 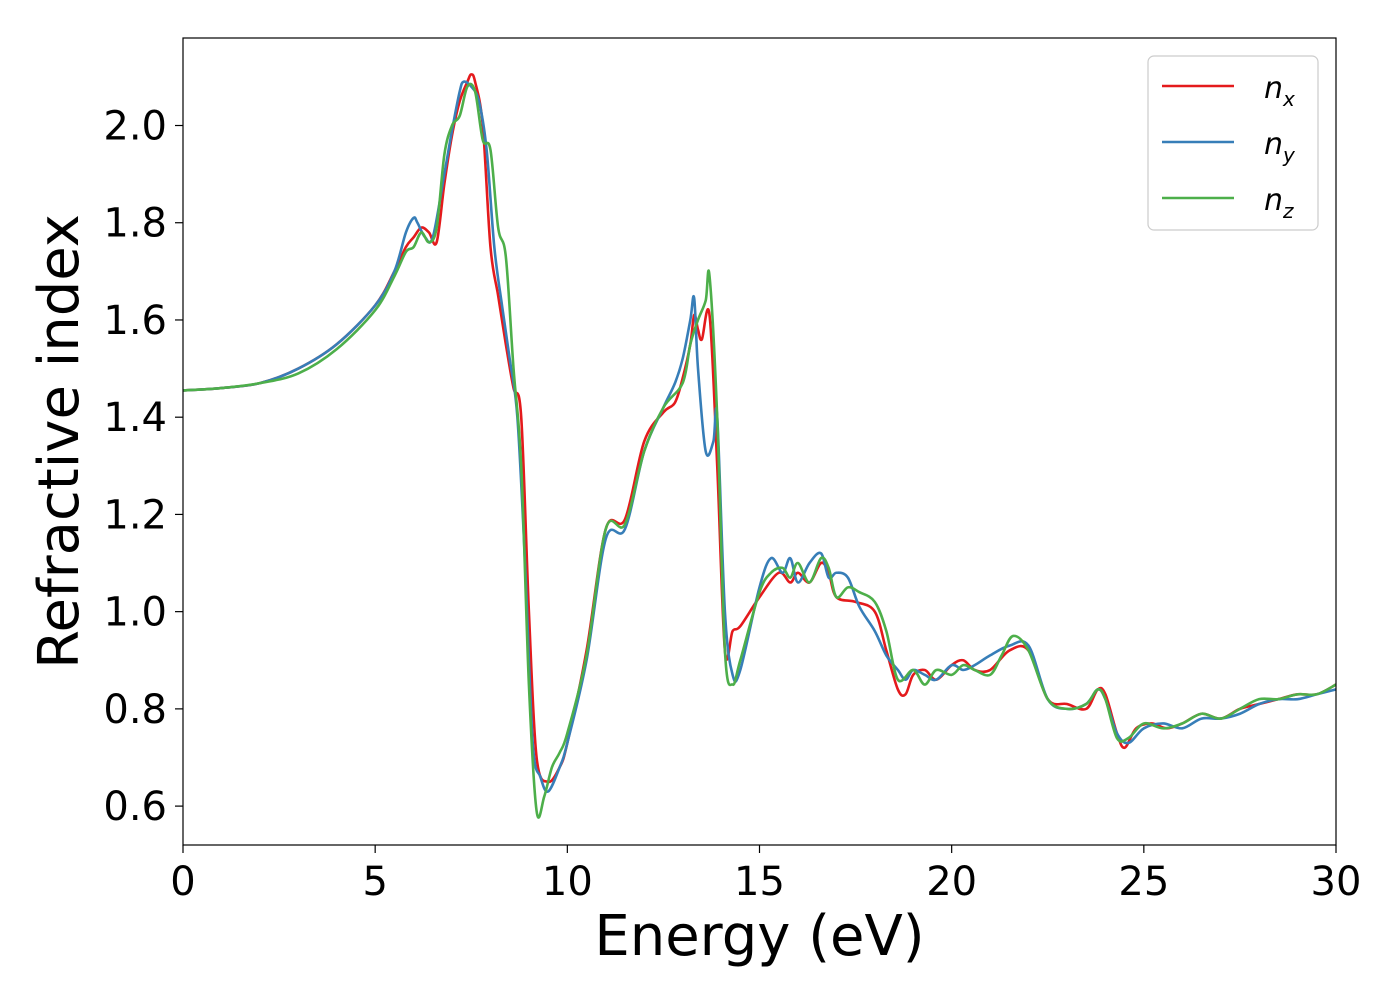 I want to click on x-tick-label: 20, so click(x=951, y=882).